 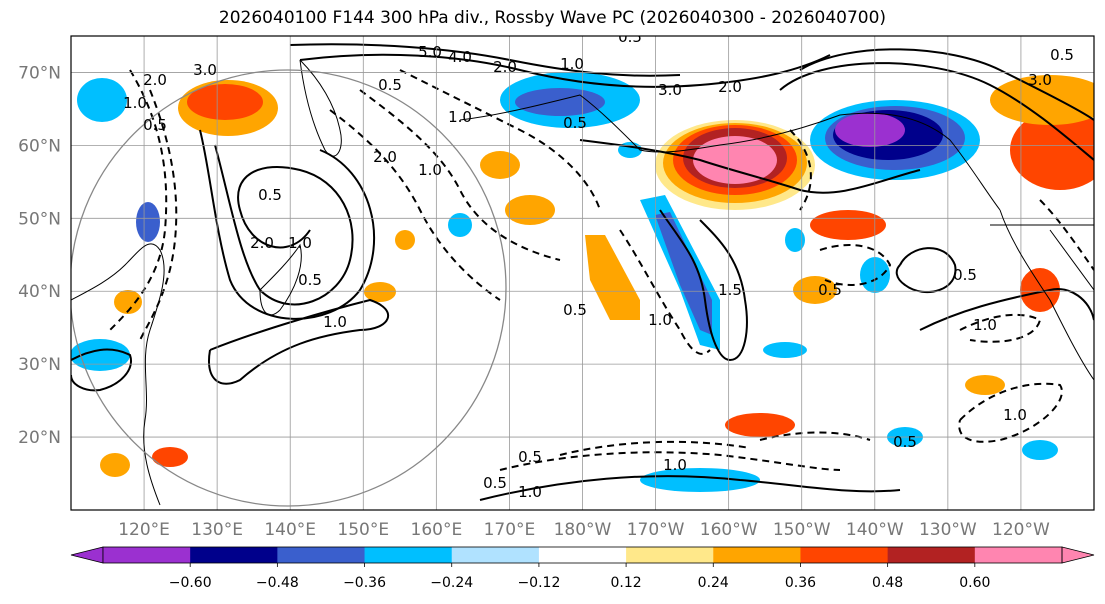 I want to click on lon-label: 150°E, so click(x=363, y=530).